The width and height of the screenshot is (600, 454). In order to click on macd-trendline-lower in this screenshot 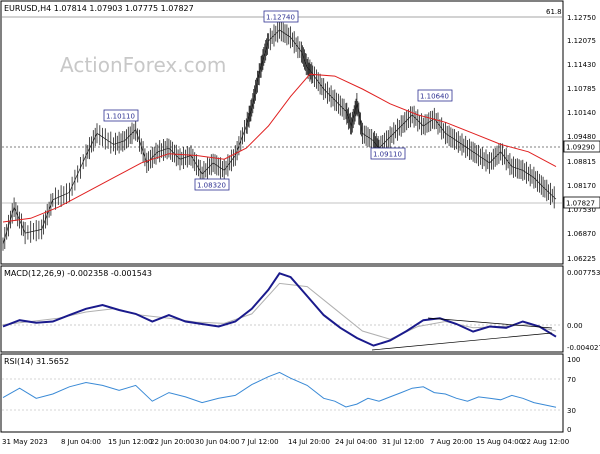, I will do `click(462, 341)`.